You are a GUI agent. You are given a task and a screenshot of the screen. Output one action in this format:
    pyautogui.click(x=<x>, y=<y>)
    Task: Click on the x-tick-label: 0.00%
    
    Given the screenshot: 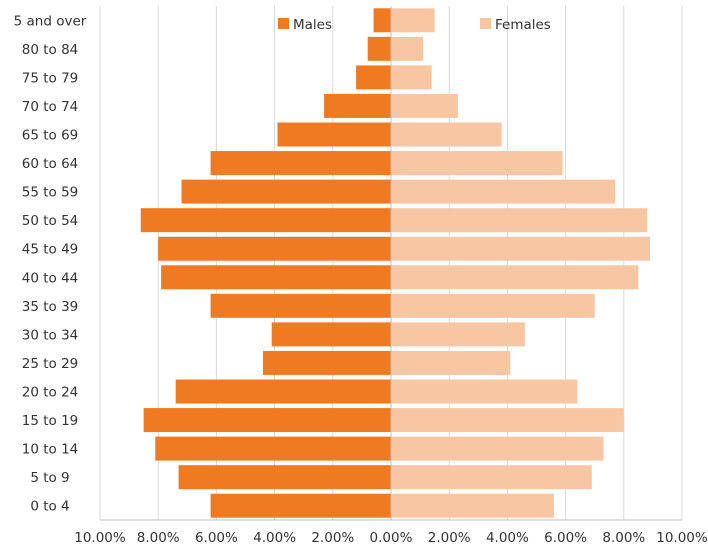 What is the action you would take?
    pyautogui.click(x=391, y=538)
    